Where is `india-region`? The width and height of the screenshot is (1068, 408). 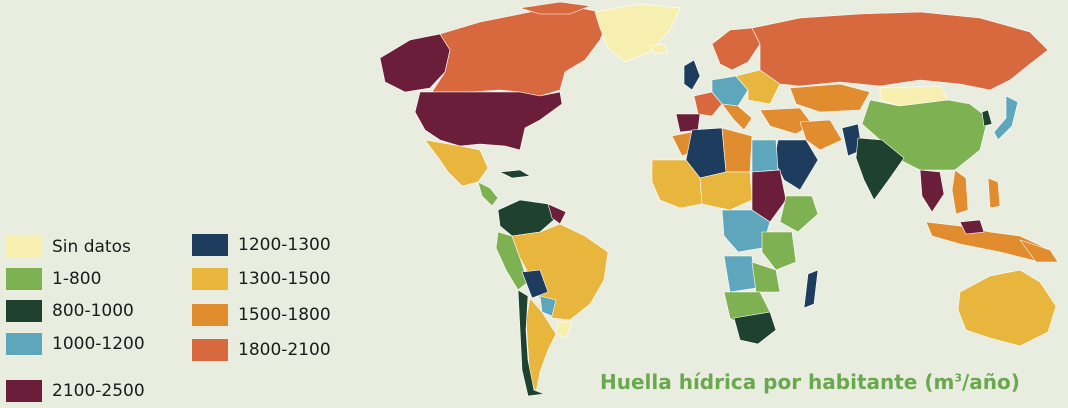 india-region is located at coordinates (880, 169).